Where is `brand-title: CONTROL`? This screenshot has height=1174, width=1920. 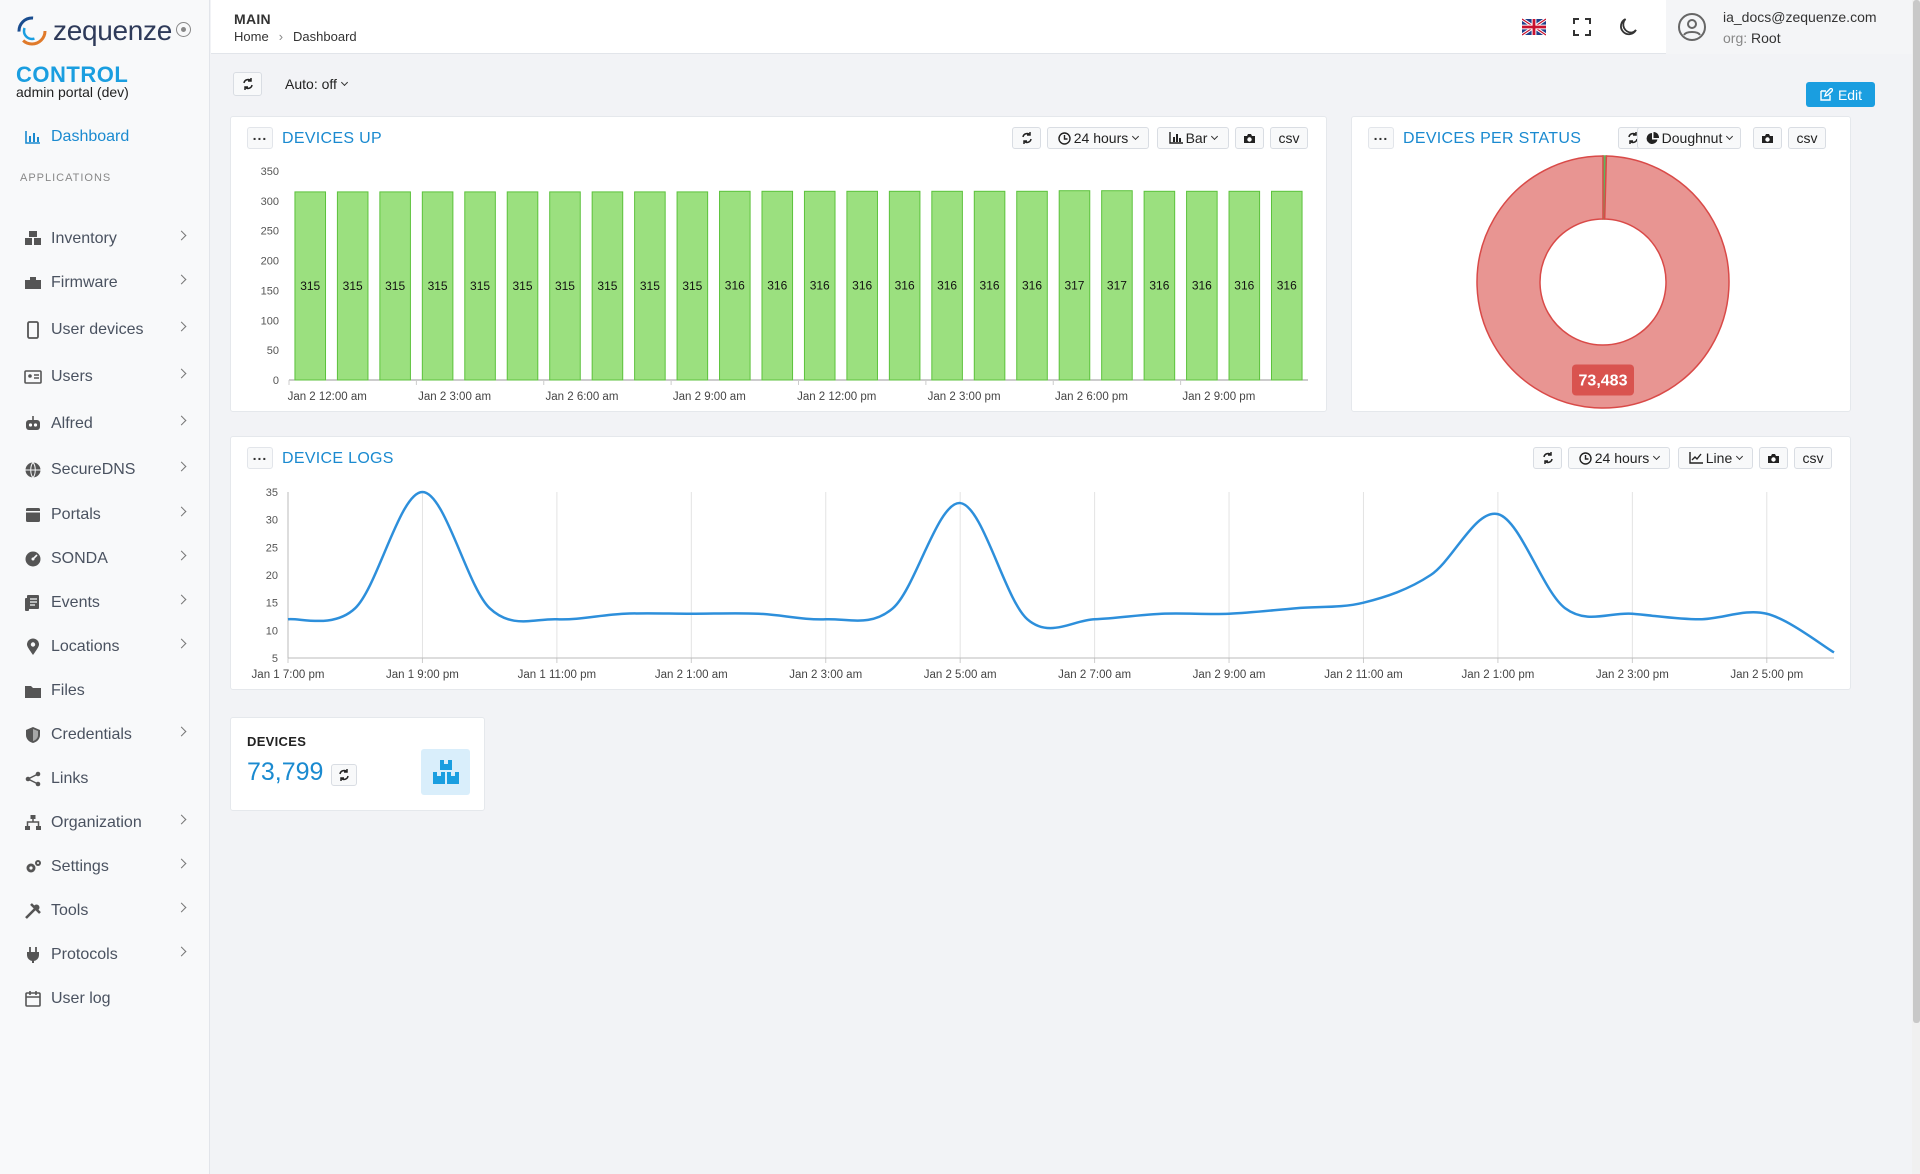 brand-title: CONTROL is located at coordinates (72, 74).